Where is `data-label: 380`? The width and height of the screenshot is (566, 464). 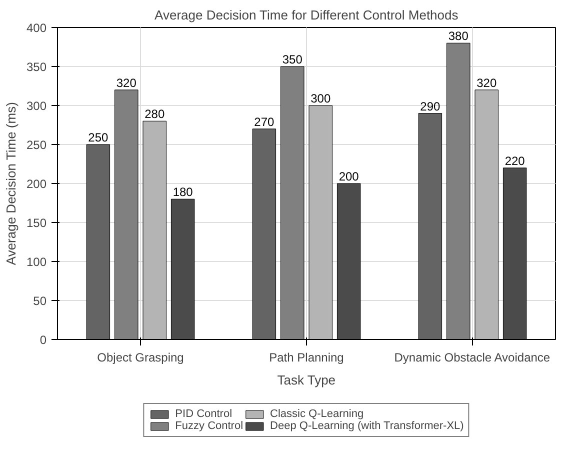 data-label: 380 is located at coordinates (458, 36).